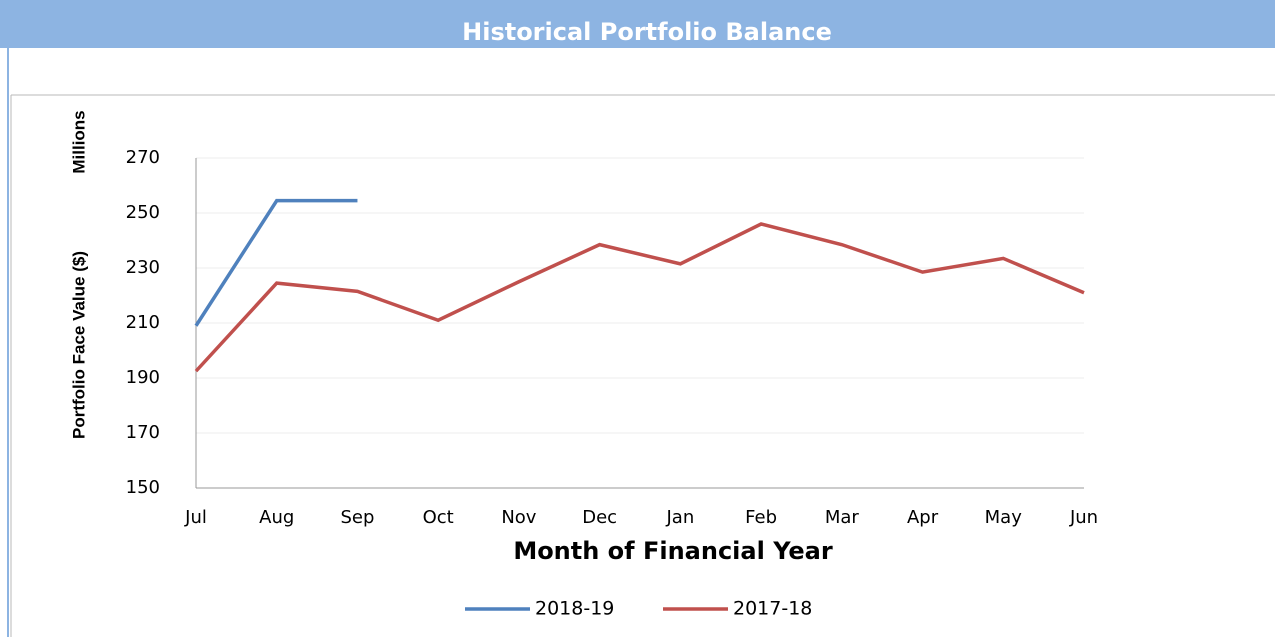  What do you see at coordinates (143, 322) in the screenshot?
I see `y-tick-label: 210` at bounding box center [143, 322].